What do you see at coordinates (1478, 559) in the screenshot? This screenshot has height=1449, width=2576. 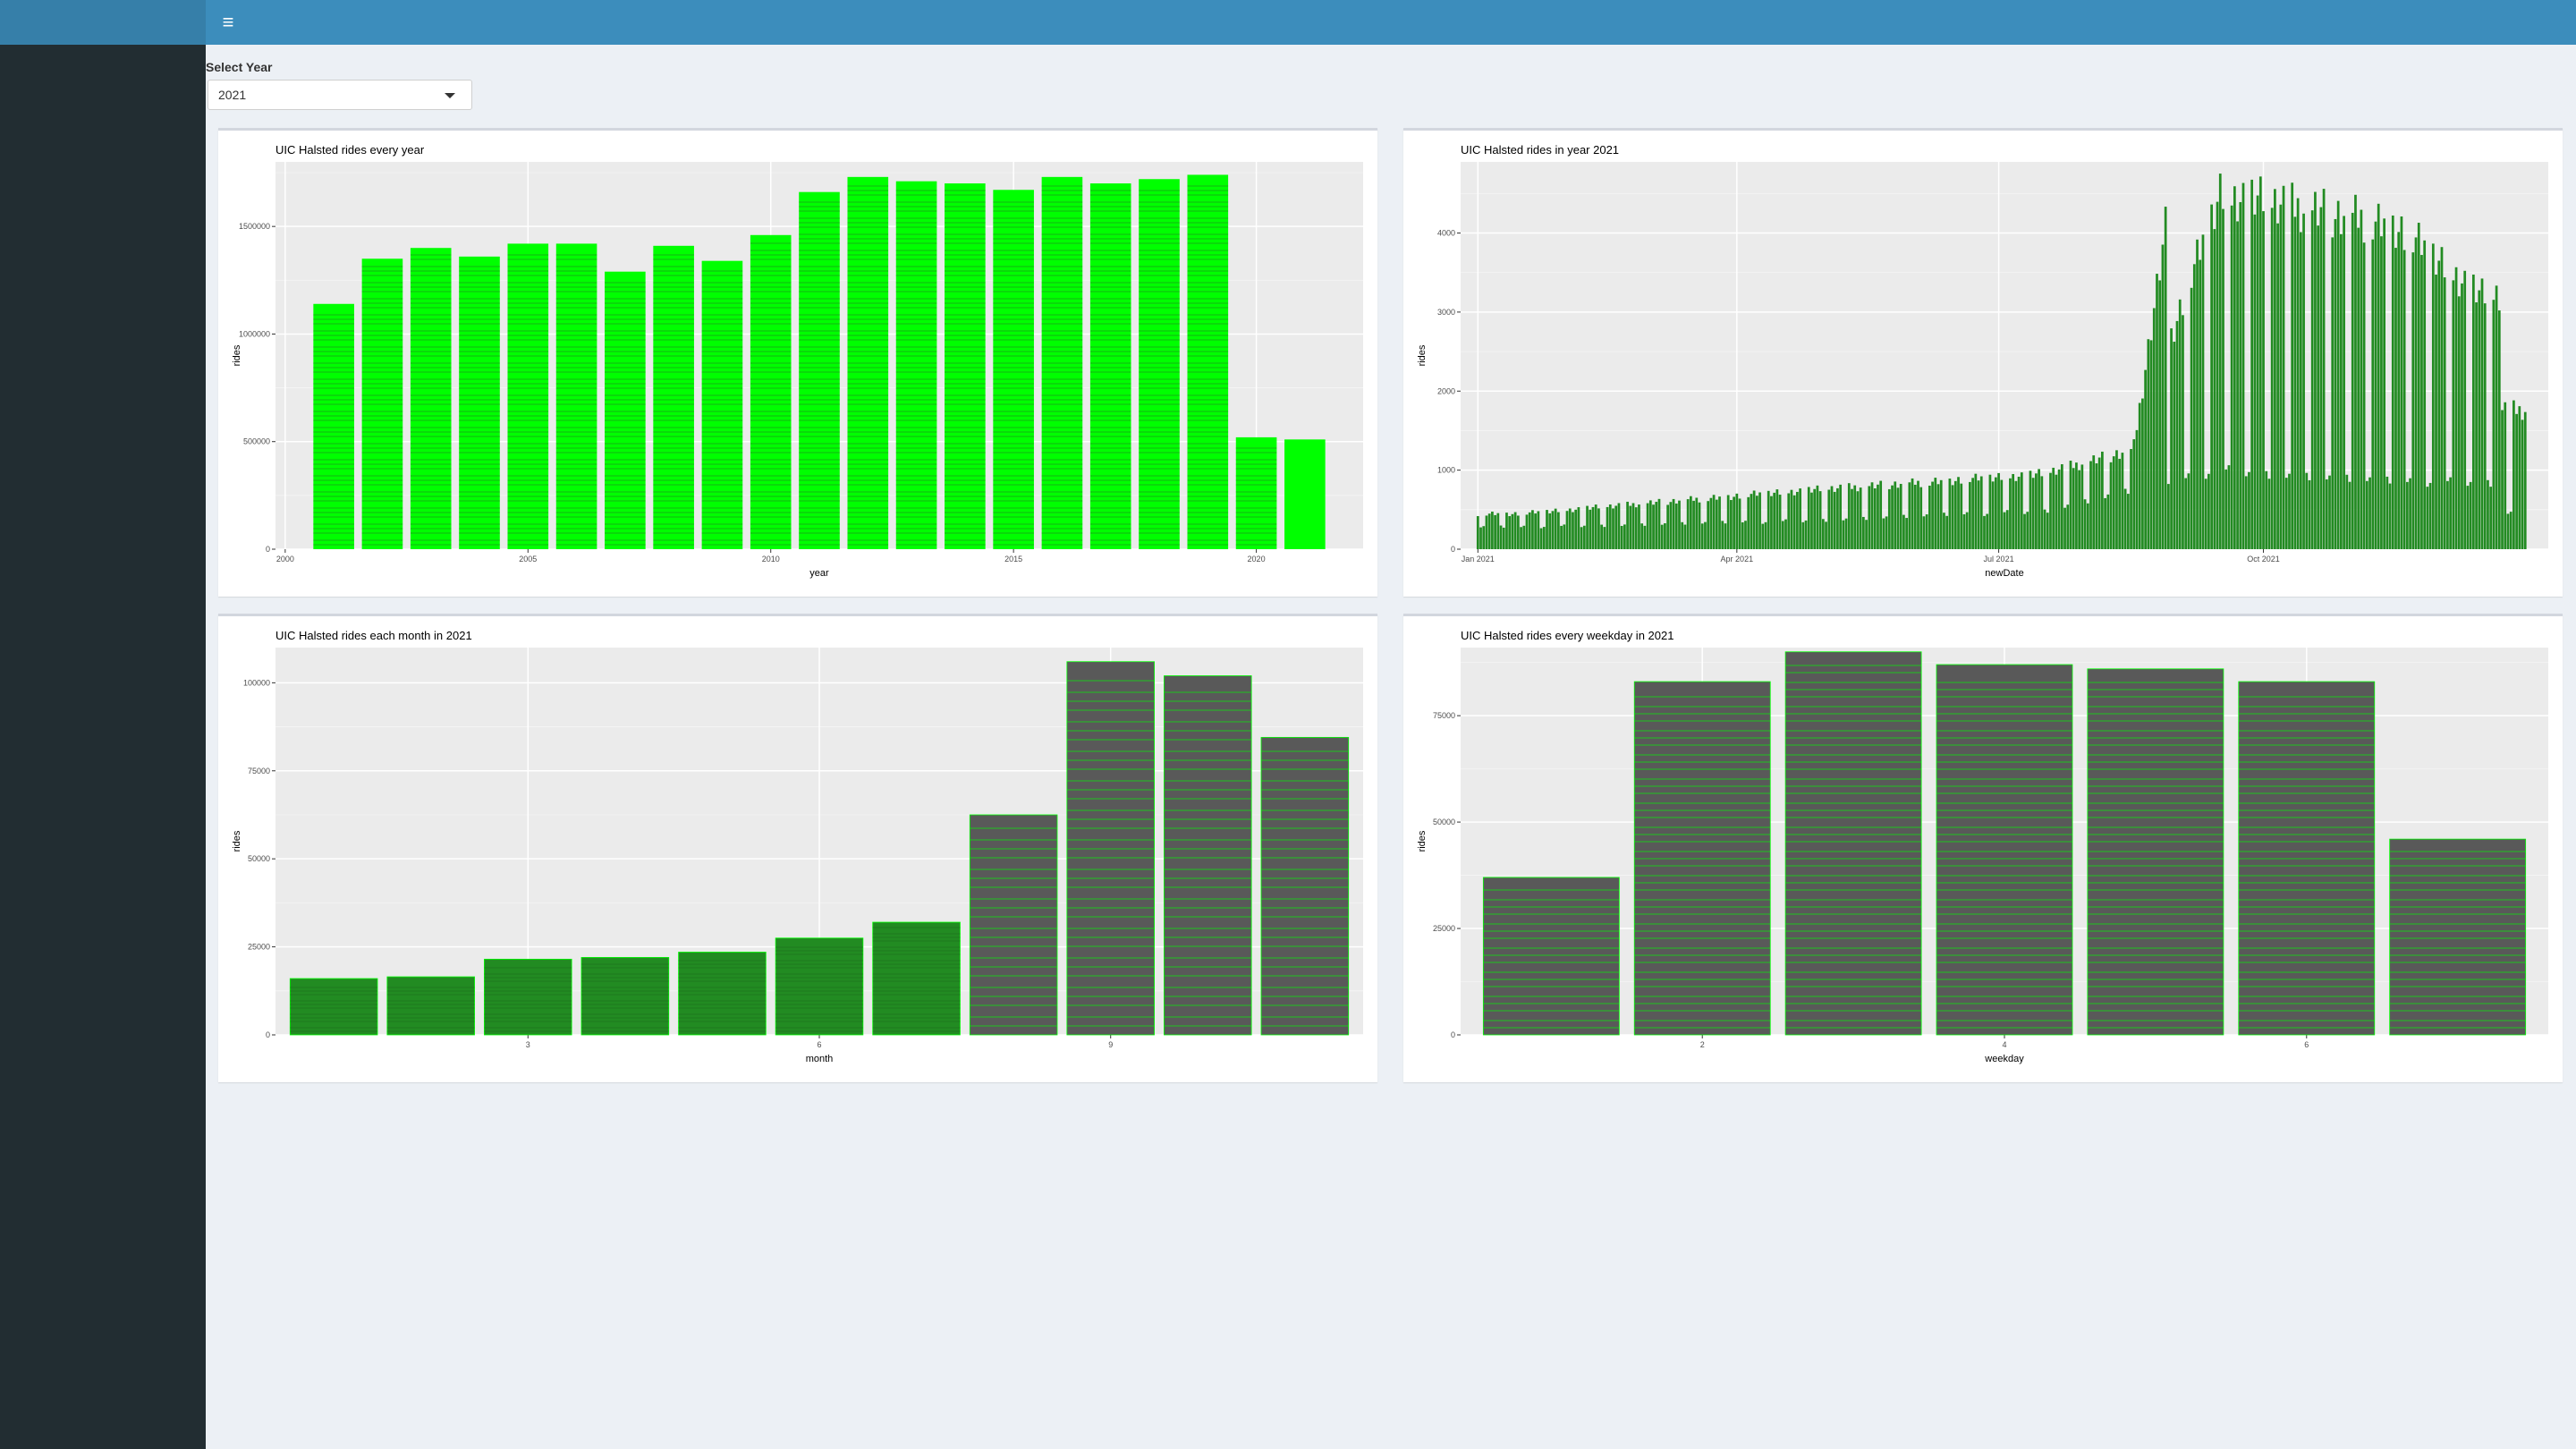 I see `x-tick-label: Jan 2021` at bounding box center [1478, 559].